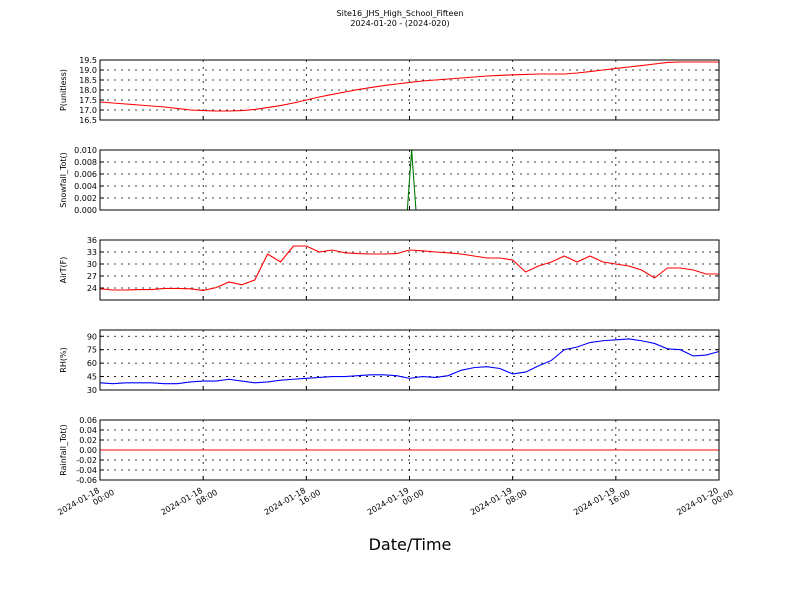  Describe the element at coordinates (92, 276) in the screenshot. I see `y-tick-label: 27` at that location.